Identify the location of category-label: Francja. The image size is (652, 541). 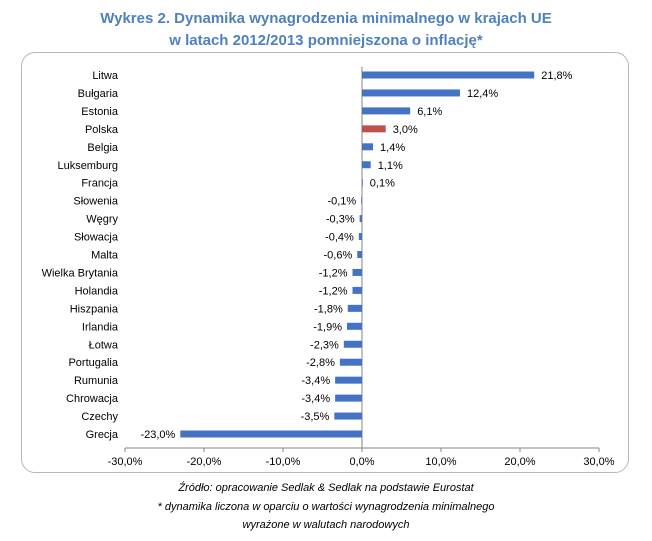
(100, 184).